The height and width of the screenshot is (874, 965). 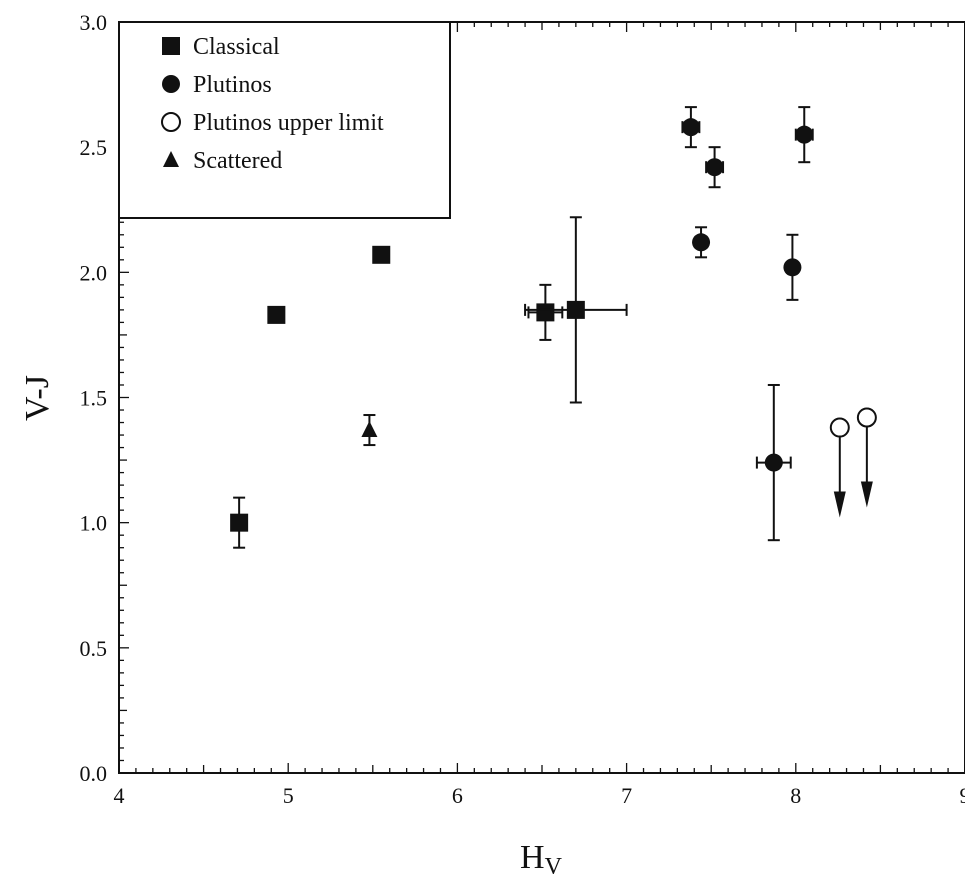 What do you see at coordinates (94, 648) in the screenshot?
I see `y-tick-label: 0.5` at bounding box center [94, 648].